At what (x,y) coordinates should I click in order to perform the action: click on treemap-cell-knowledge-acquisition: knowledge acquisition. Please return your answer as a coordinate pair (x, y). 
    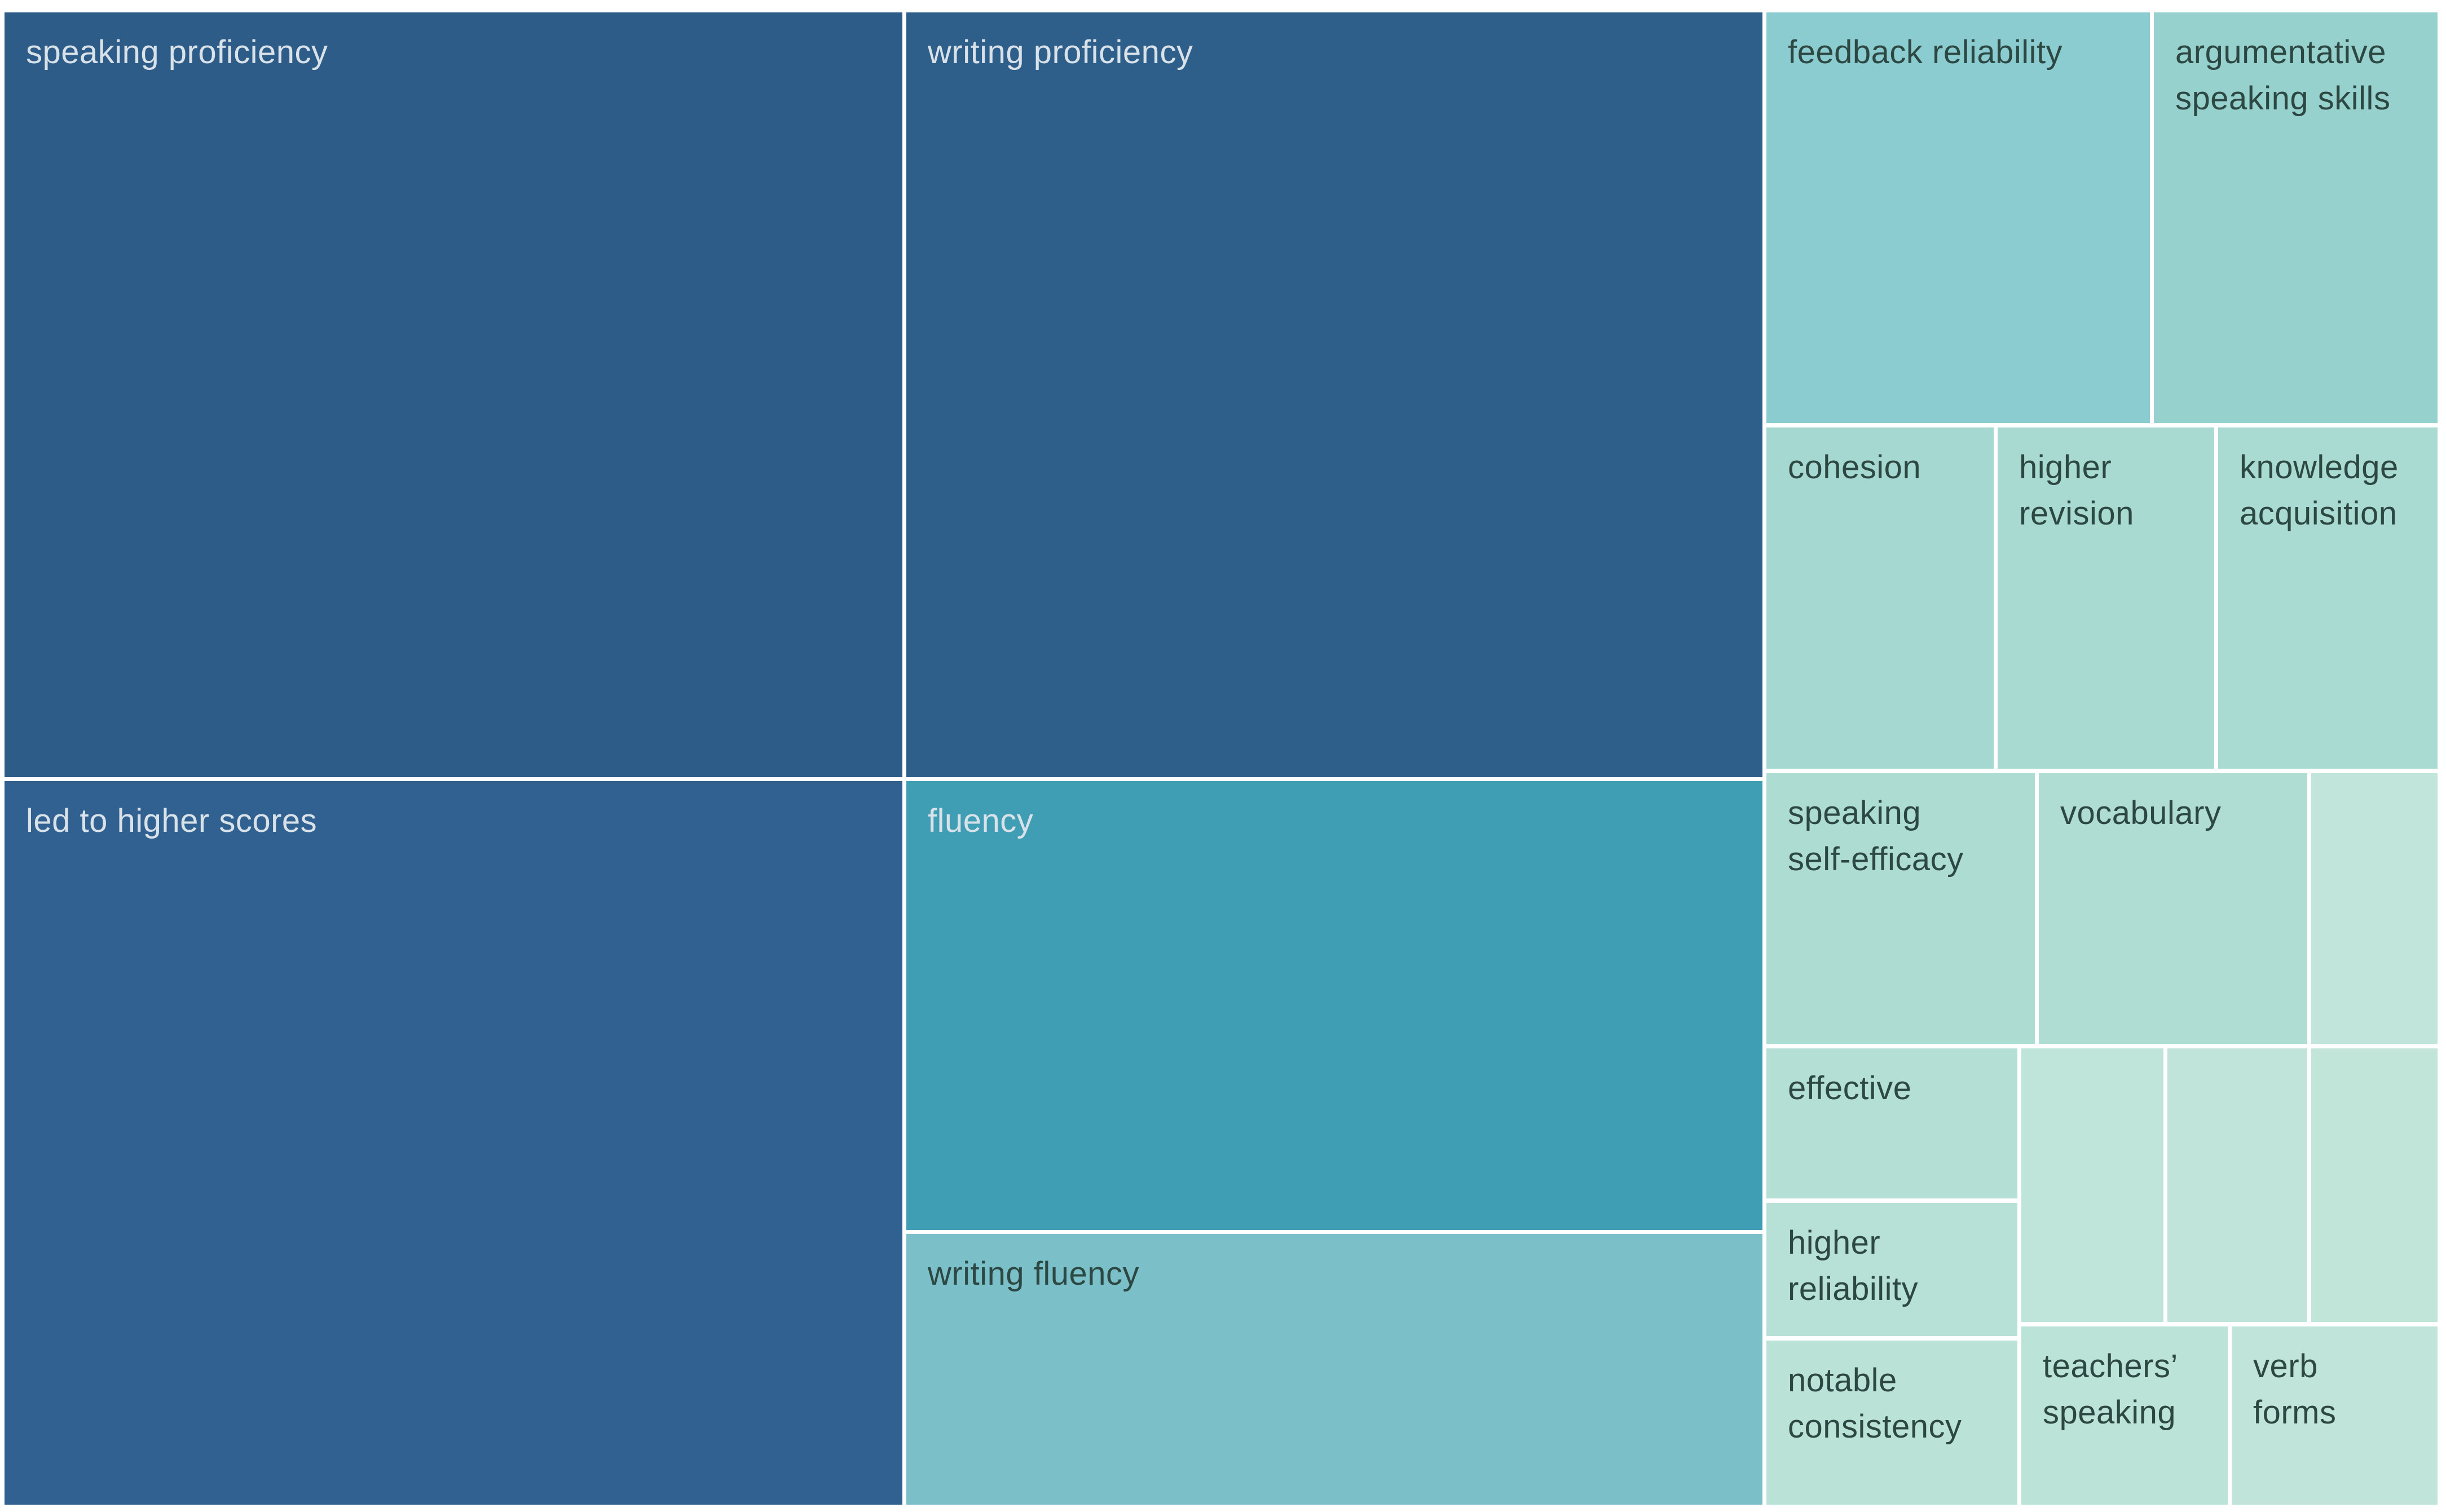
    Looking at the image, I should click on (2328, 598).